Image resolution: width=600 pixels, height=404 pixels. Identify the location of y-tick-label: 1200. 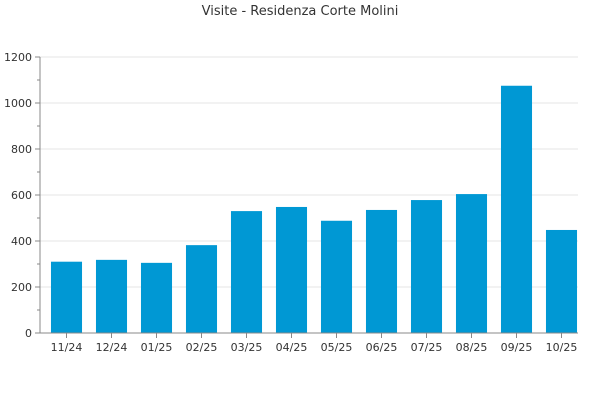
(18, 57).